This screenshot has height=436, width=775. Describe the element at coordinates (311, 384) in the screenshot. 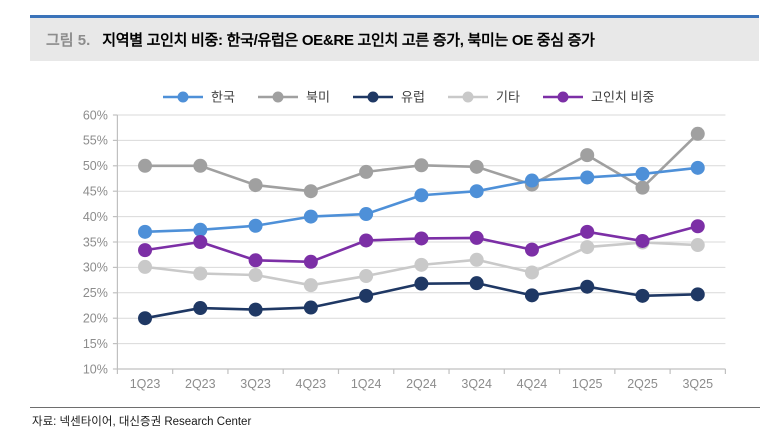

I see `x-tick-label: 4Q23` at that location.